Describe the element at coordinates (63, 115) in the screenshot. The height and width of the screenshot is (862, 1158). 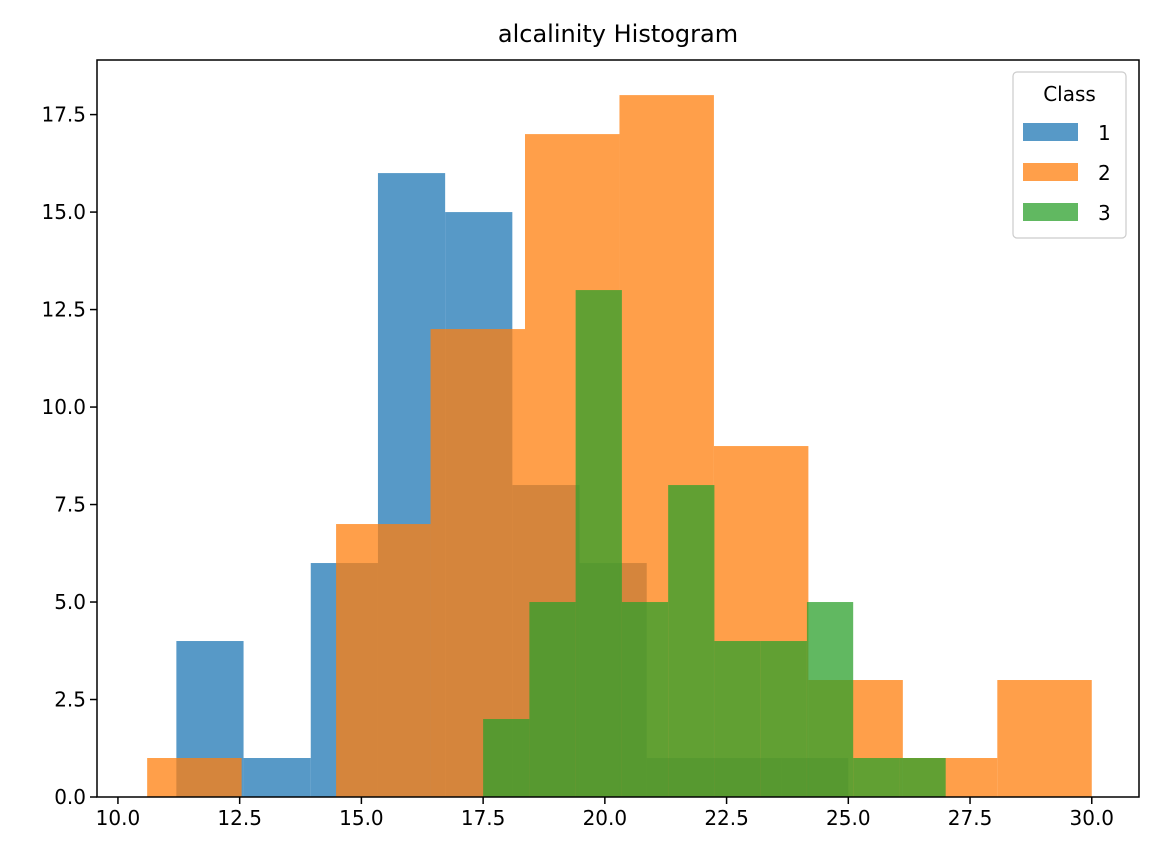
I see `y-tick-label: 17.5` at that location.